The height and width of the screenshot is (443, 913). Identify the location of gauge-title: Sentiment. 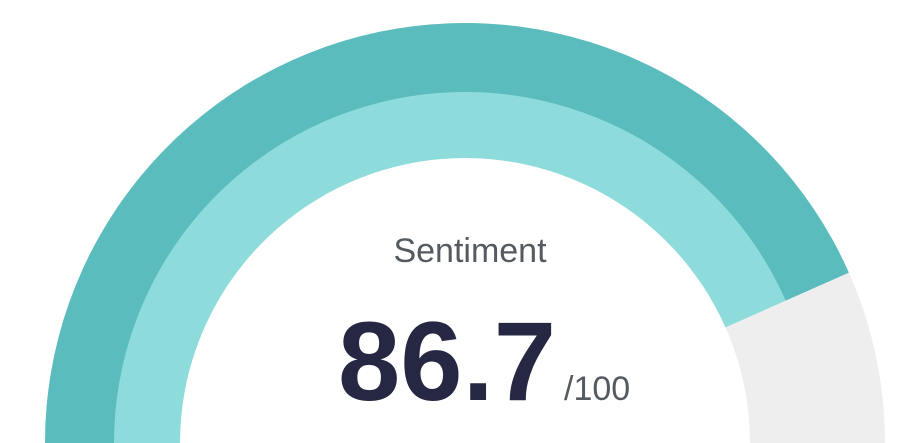
(470, 251).